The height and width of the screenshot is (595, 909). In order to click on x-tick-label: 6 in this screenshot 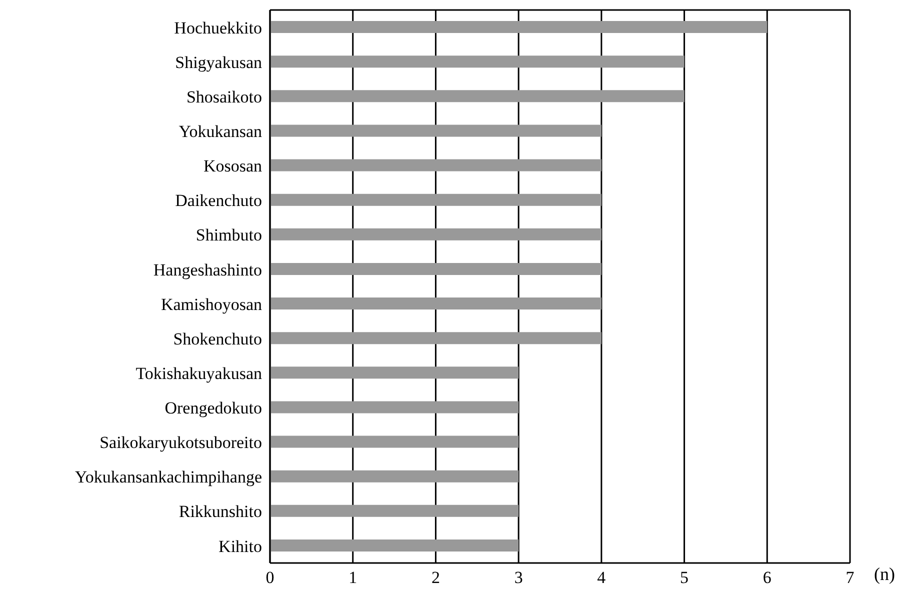, I will do `click(767, 578)`.